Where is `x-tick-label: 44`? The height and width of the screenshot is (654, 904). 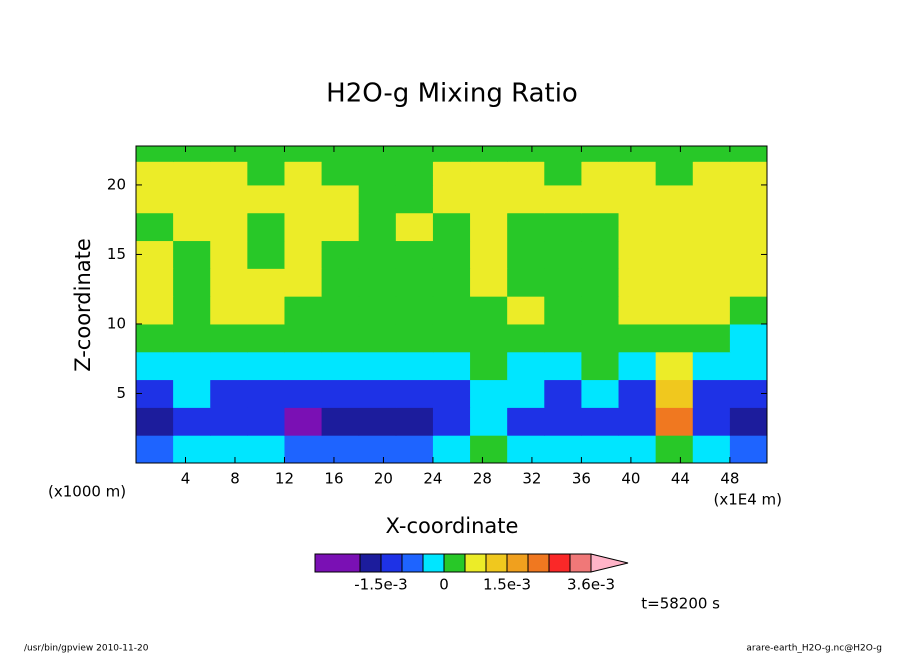
x-tick-label: 44 is located at coordinates (680, 479).